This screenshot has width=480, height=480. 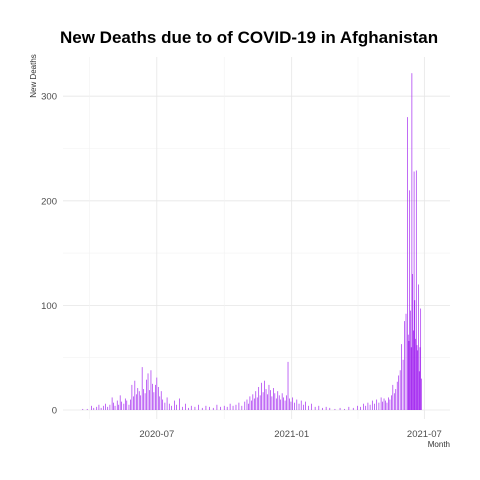 I want to click on y-axis-title: New Deaths, so click(x=33, y=76).